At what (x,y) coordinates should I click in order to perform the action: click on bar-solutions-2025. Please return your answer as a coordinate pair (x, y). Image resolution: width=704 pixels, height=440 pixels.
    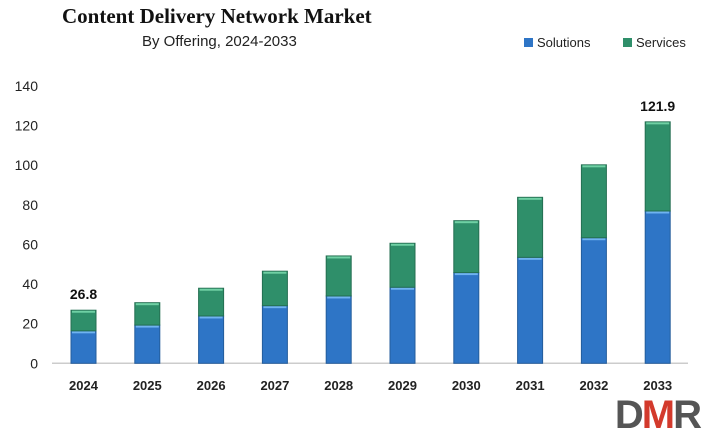
    Looking at the image, I should click on (147, 344).